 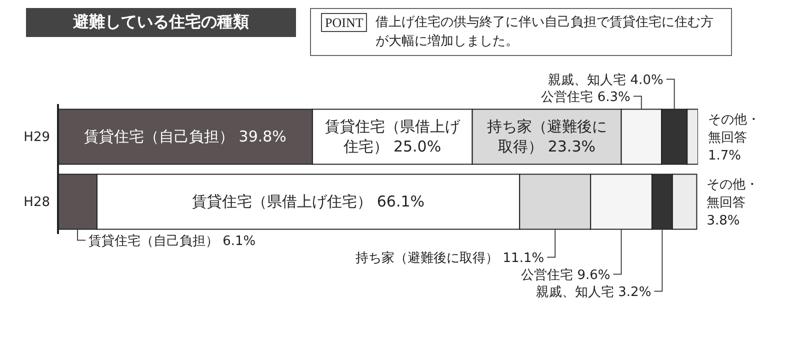 What do you see at coordinates (732, 194) in the screenshot?
I see `text: その他・無回答` at bounding box center [732, 194].